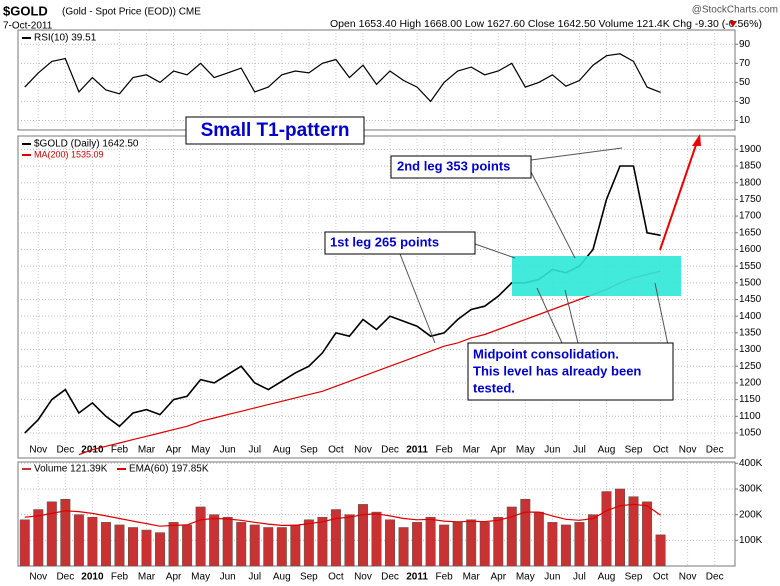 This screenshot has height=586, width=780. What do you see at coordinates (342, 515) in the screenshot?
I see `series-line` at bounding box center [342, 515].